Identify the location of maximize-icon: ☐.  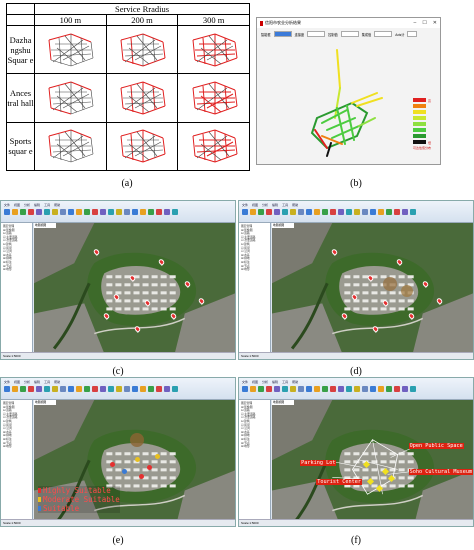
(424, 23).